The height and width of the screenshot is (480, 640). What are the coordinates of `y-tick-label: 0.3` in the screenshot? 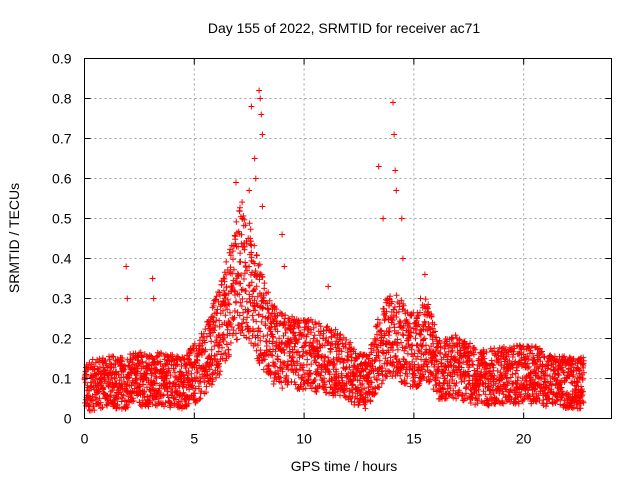 It's located at (62, 299).